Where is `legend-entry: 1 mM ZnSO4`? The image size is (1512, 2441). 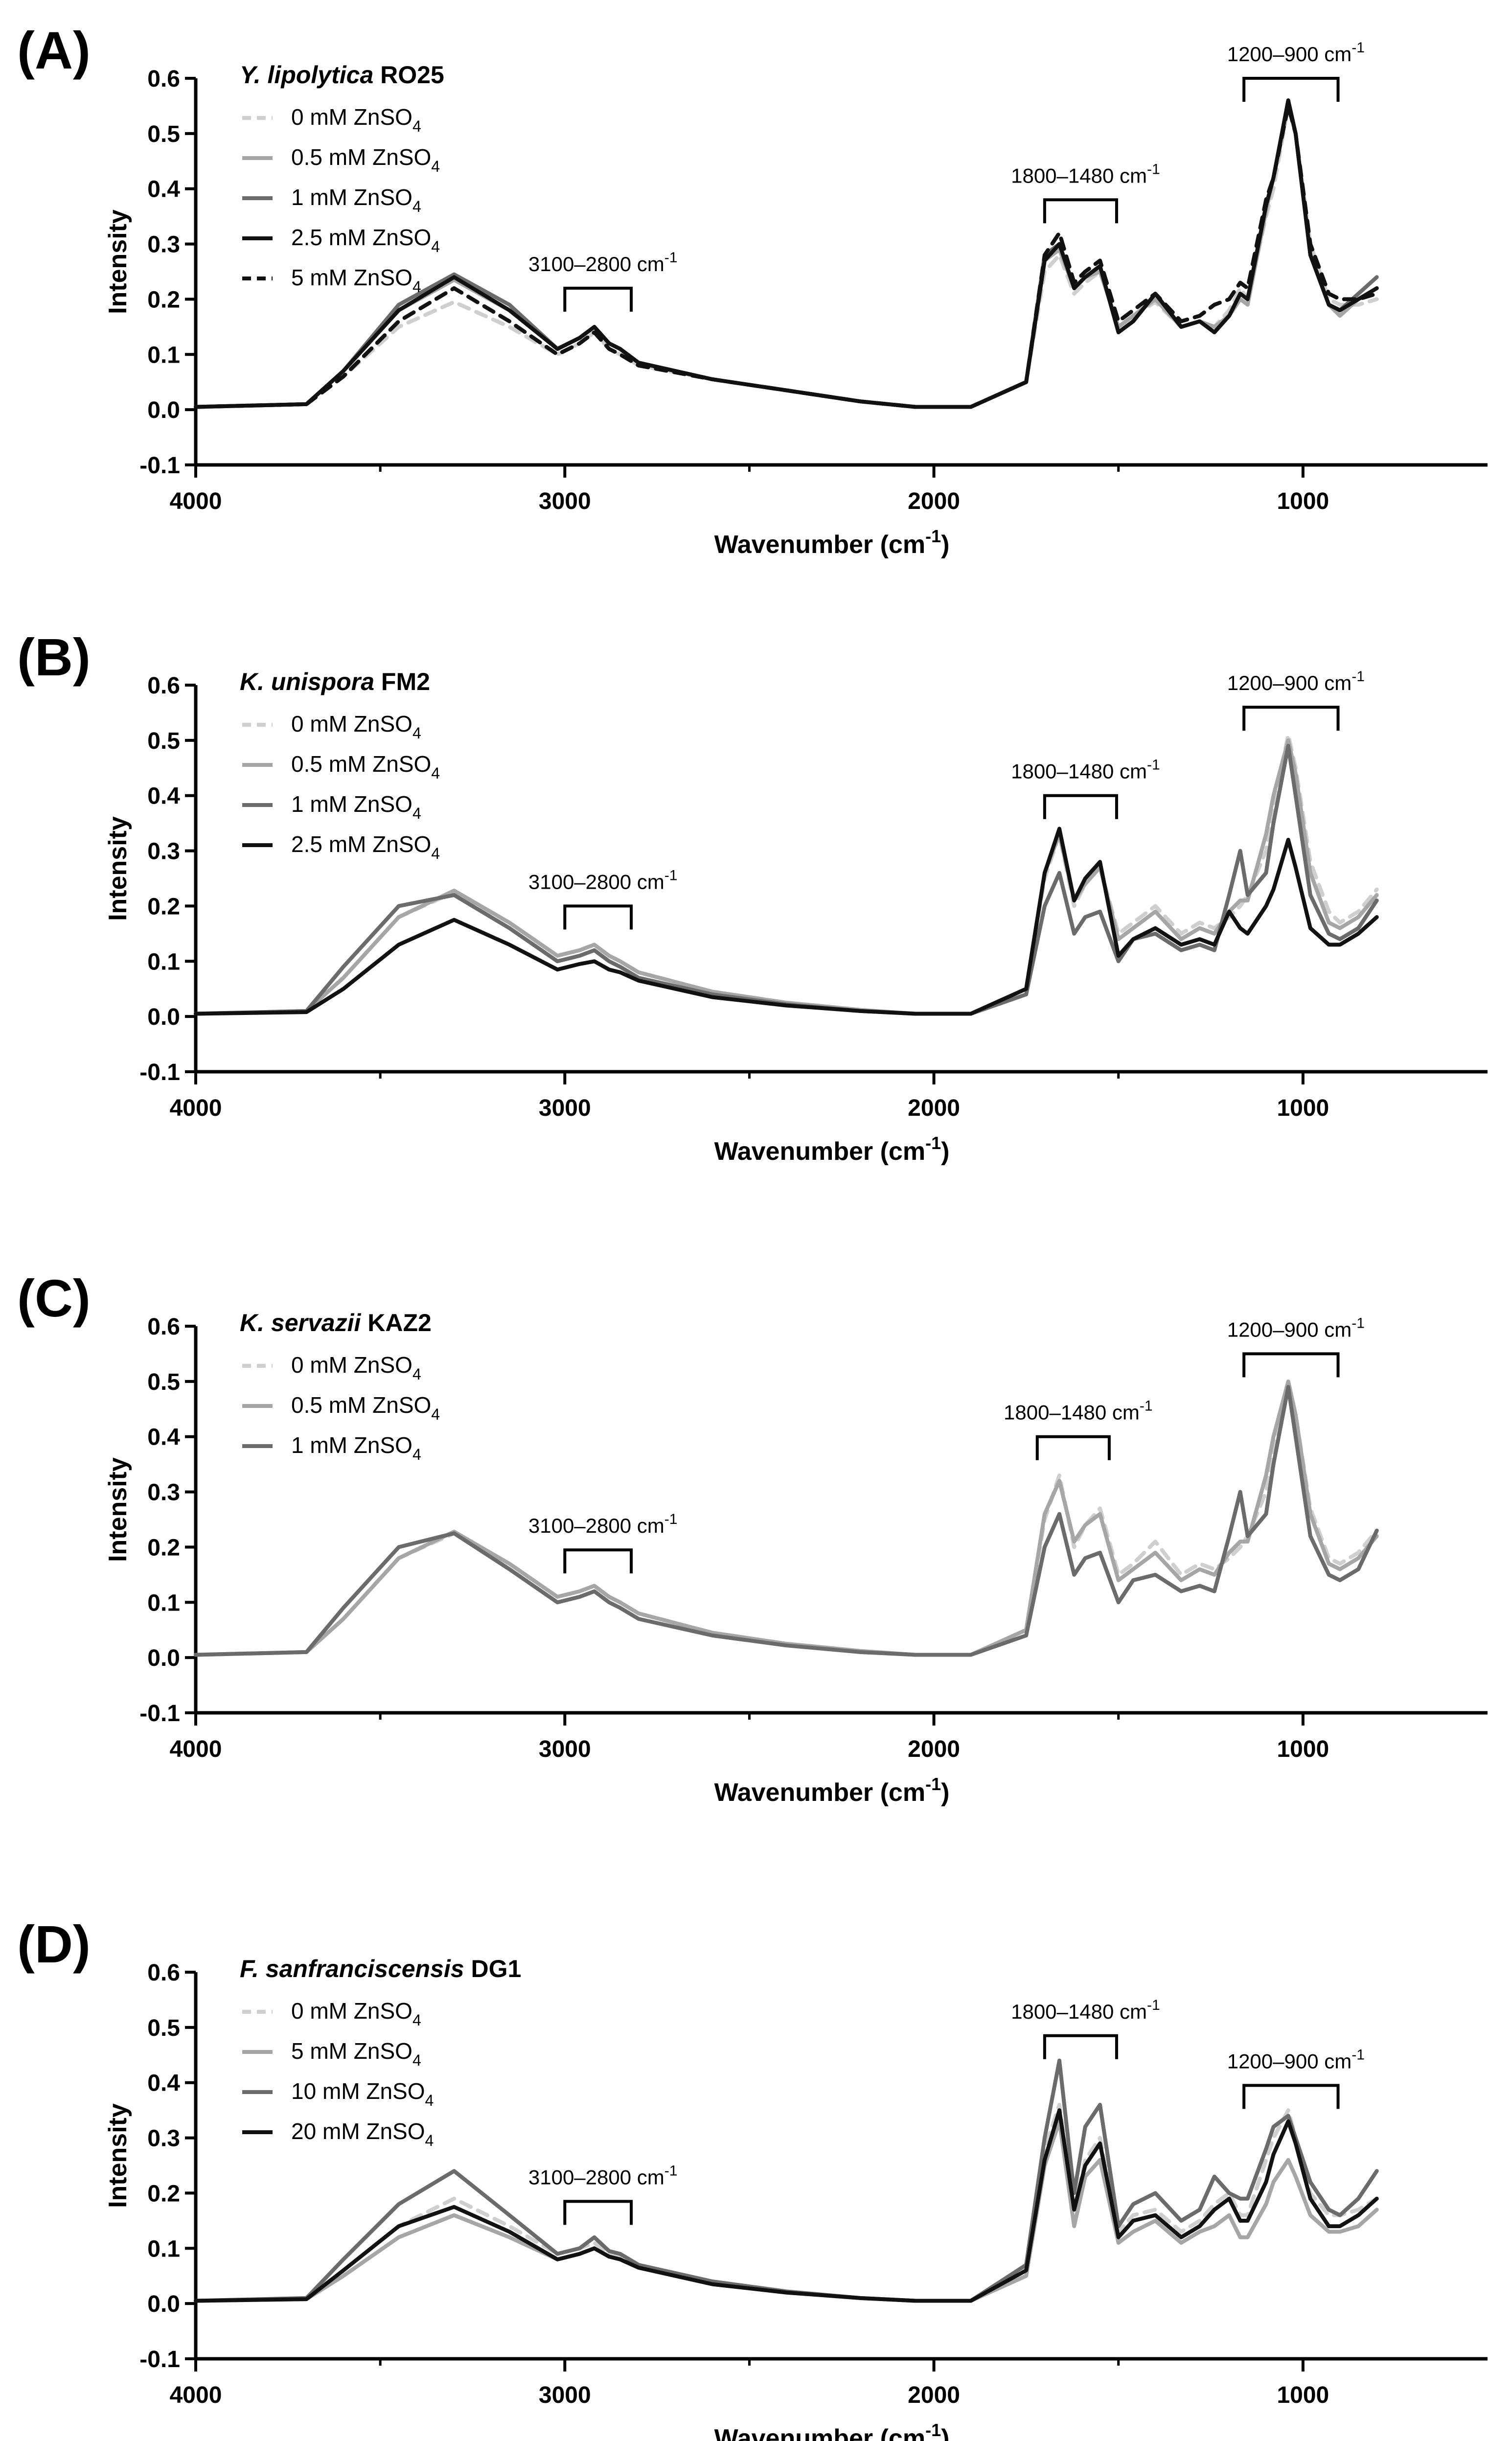
legend-entry: 1 mM ZnSO4 is located at coordinates (356, 200).